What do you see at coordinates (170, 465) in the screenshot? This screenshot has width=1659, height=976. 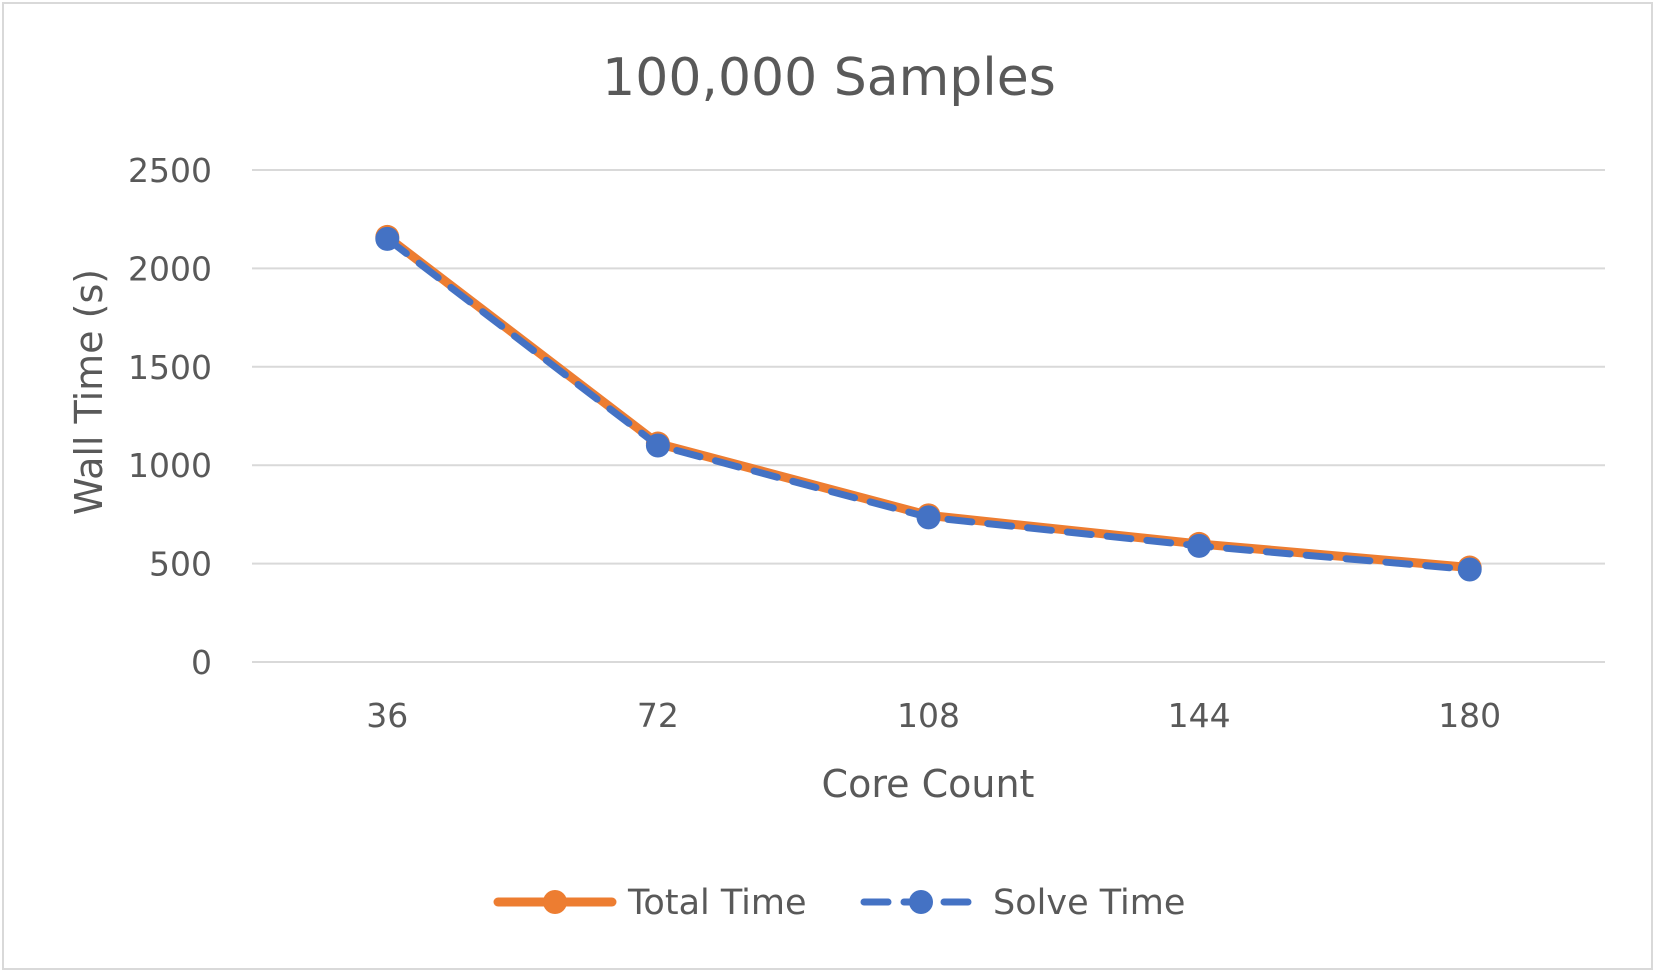 I see `y-tick-label: 1000` at bounding box center [170, 465].